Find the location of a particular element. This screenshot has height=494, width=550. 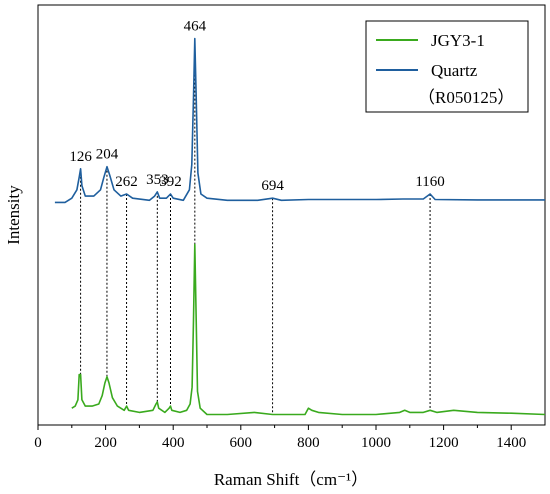

x-tick-label: 400 is located at coordinates (173, 443).